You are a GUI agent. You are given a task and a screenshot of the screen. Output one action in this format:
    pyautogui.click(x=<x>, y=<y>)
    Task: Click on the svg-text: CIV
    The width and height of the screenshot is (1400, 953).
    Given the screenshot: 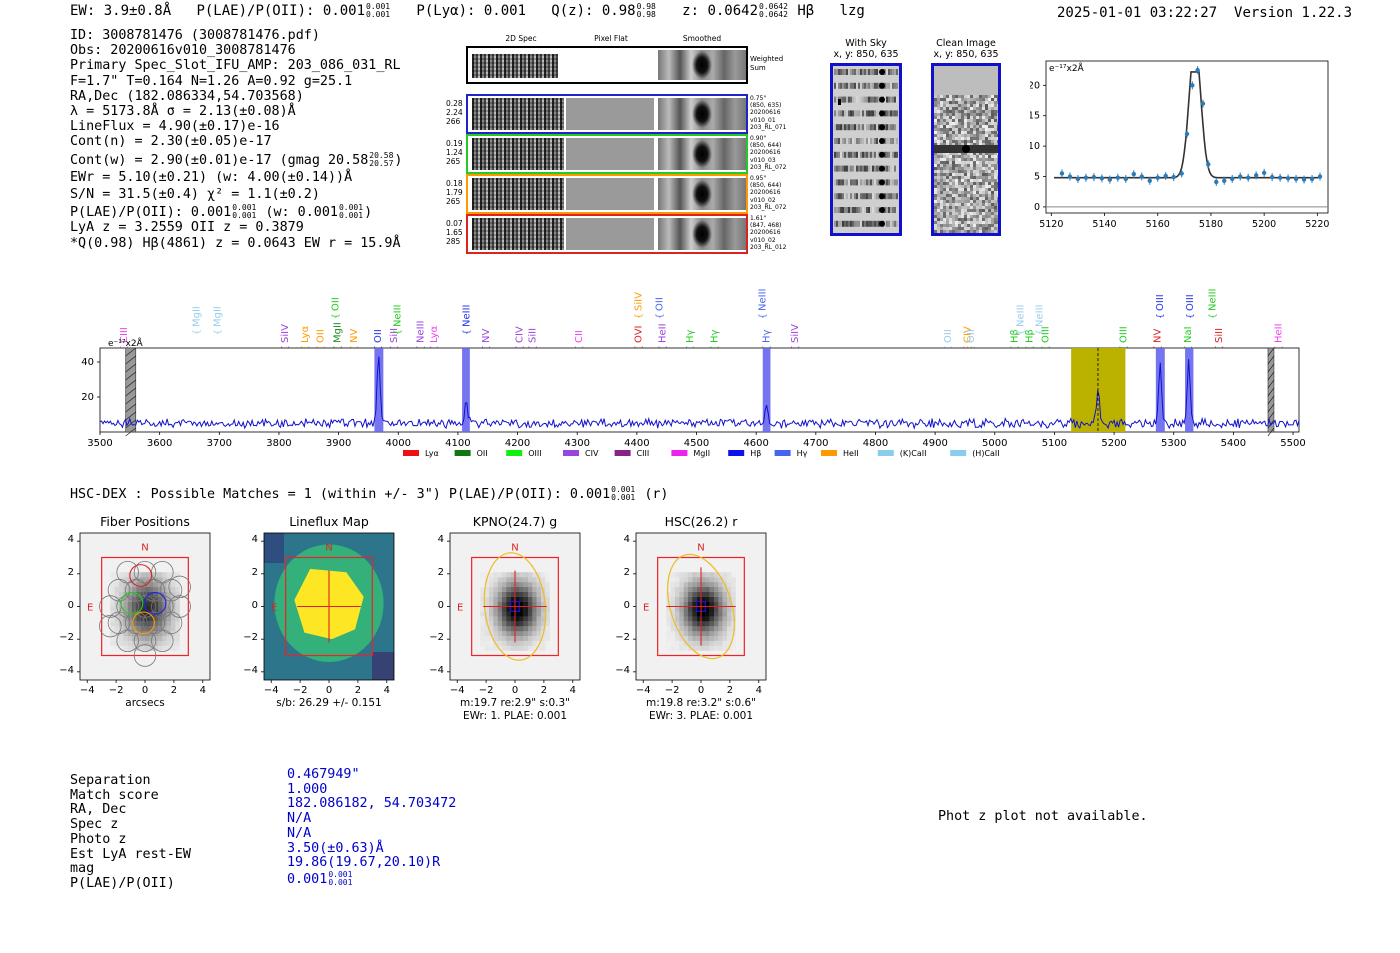 What is the action you would take?
    pyautogui.click(x=592, y=453)
    